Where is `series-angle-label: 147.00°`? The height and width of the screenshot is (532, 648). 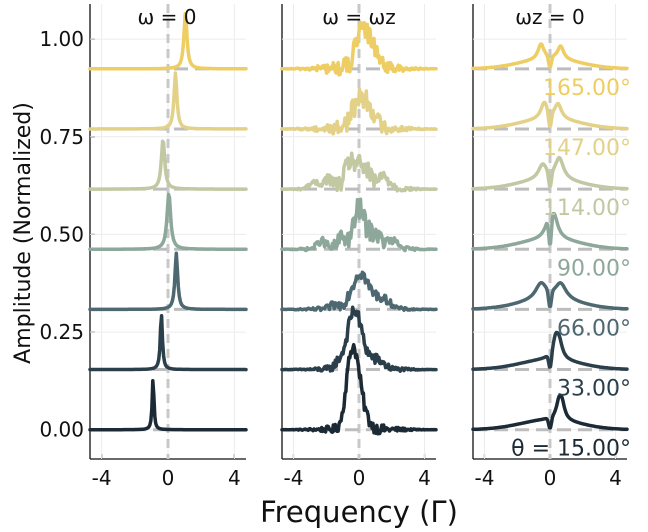 series-angle-label: 147.00° is located at coordinates (587, 148).